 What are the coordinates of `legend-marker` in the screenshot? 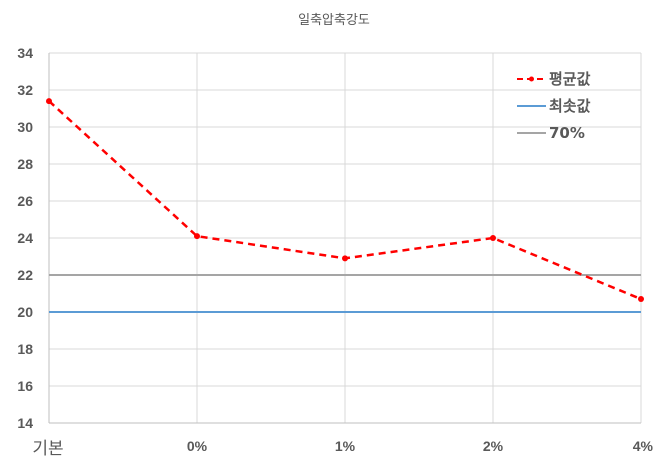 It's located at (531, 79).